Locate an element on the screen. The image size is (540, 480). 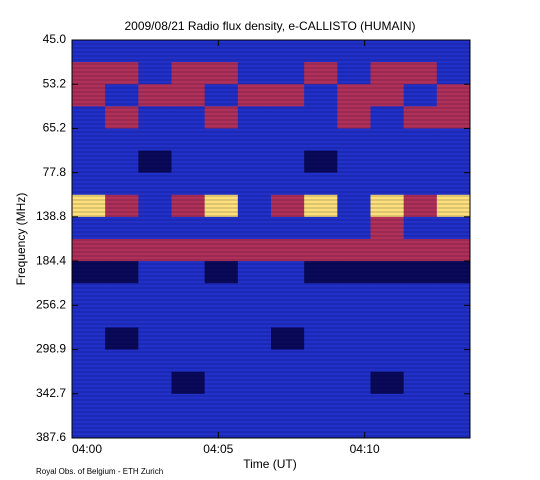
y-tick-label: 342.7 is located at coordinates (51, 393).